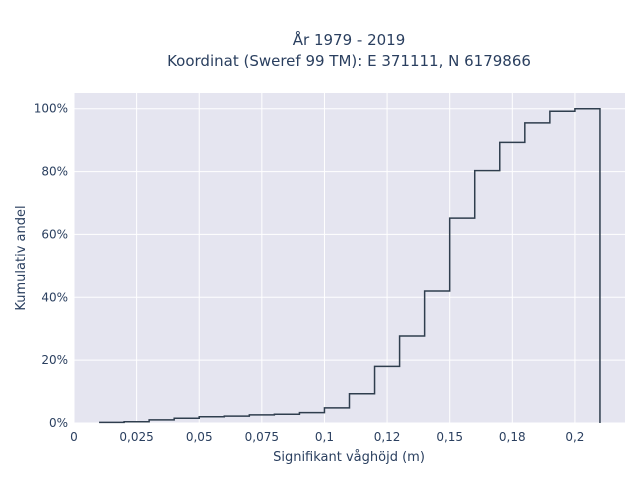 This screenshot has height=480, width=640. I want to click on y-axis-label: Kumulativ andel, so click(21, 257).